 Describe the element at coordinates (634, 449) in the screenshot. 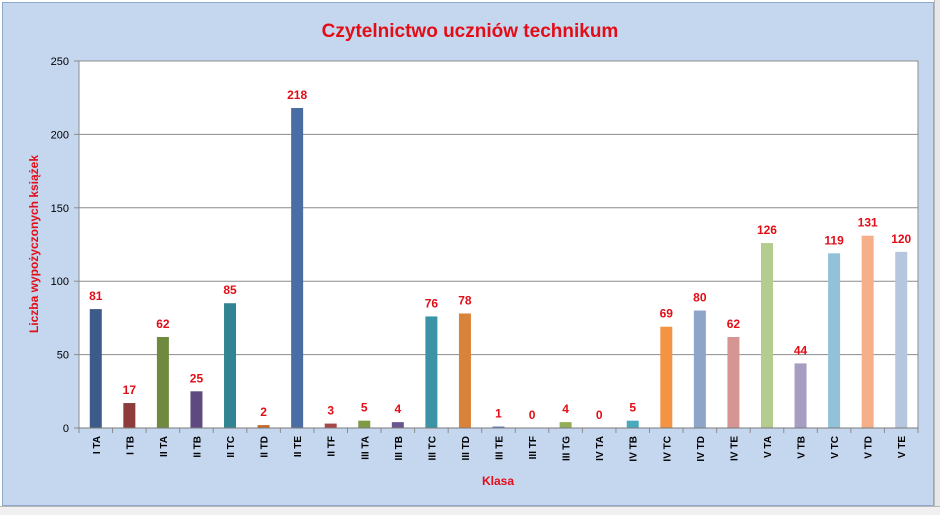

I see `x-tick-label: IV TB` at that location.